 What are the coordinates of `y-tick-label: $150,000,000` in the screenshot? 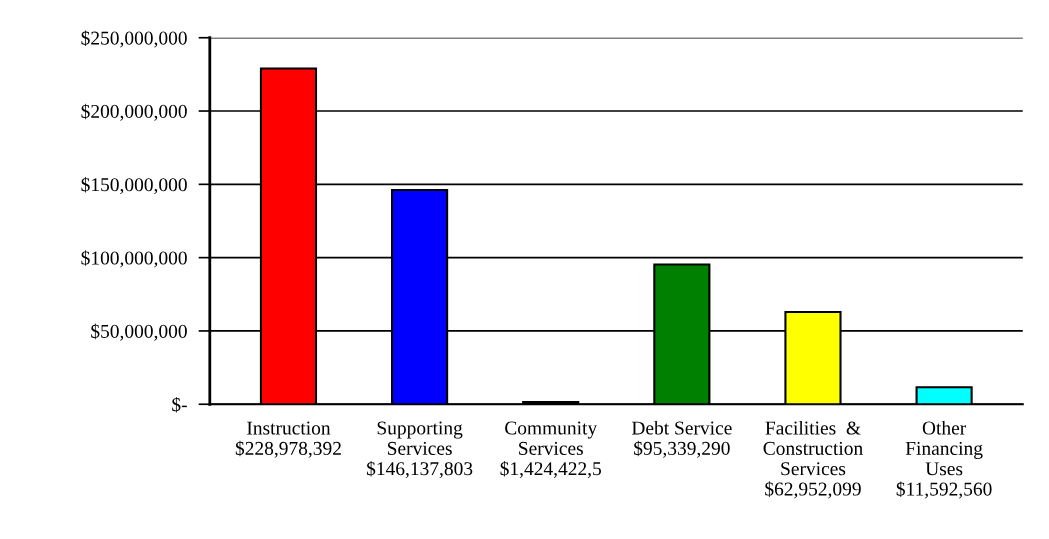 It's located at (134, 186).